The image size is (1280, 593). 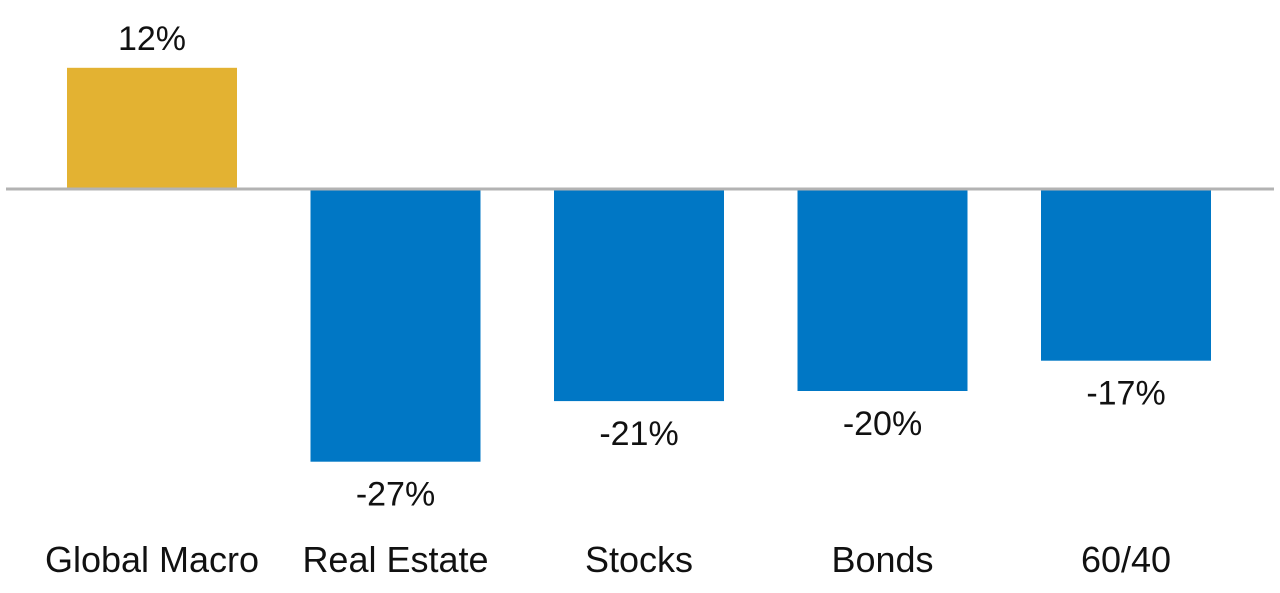 What do you see at coordinates (882, 290) in the screenshot?
I see `bar-bonds` at bounding box center [882, 290].